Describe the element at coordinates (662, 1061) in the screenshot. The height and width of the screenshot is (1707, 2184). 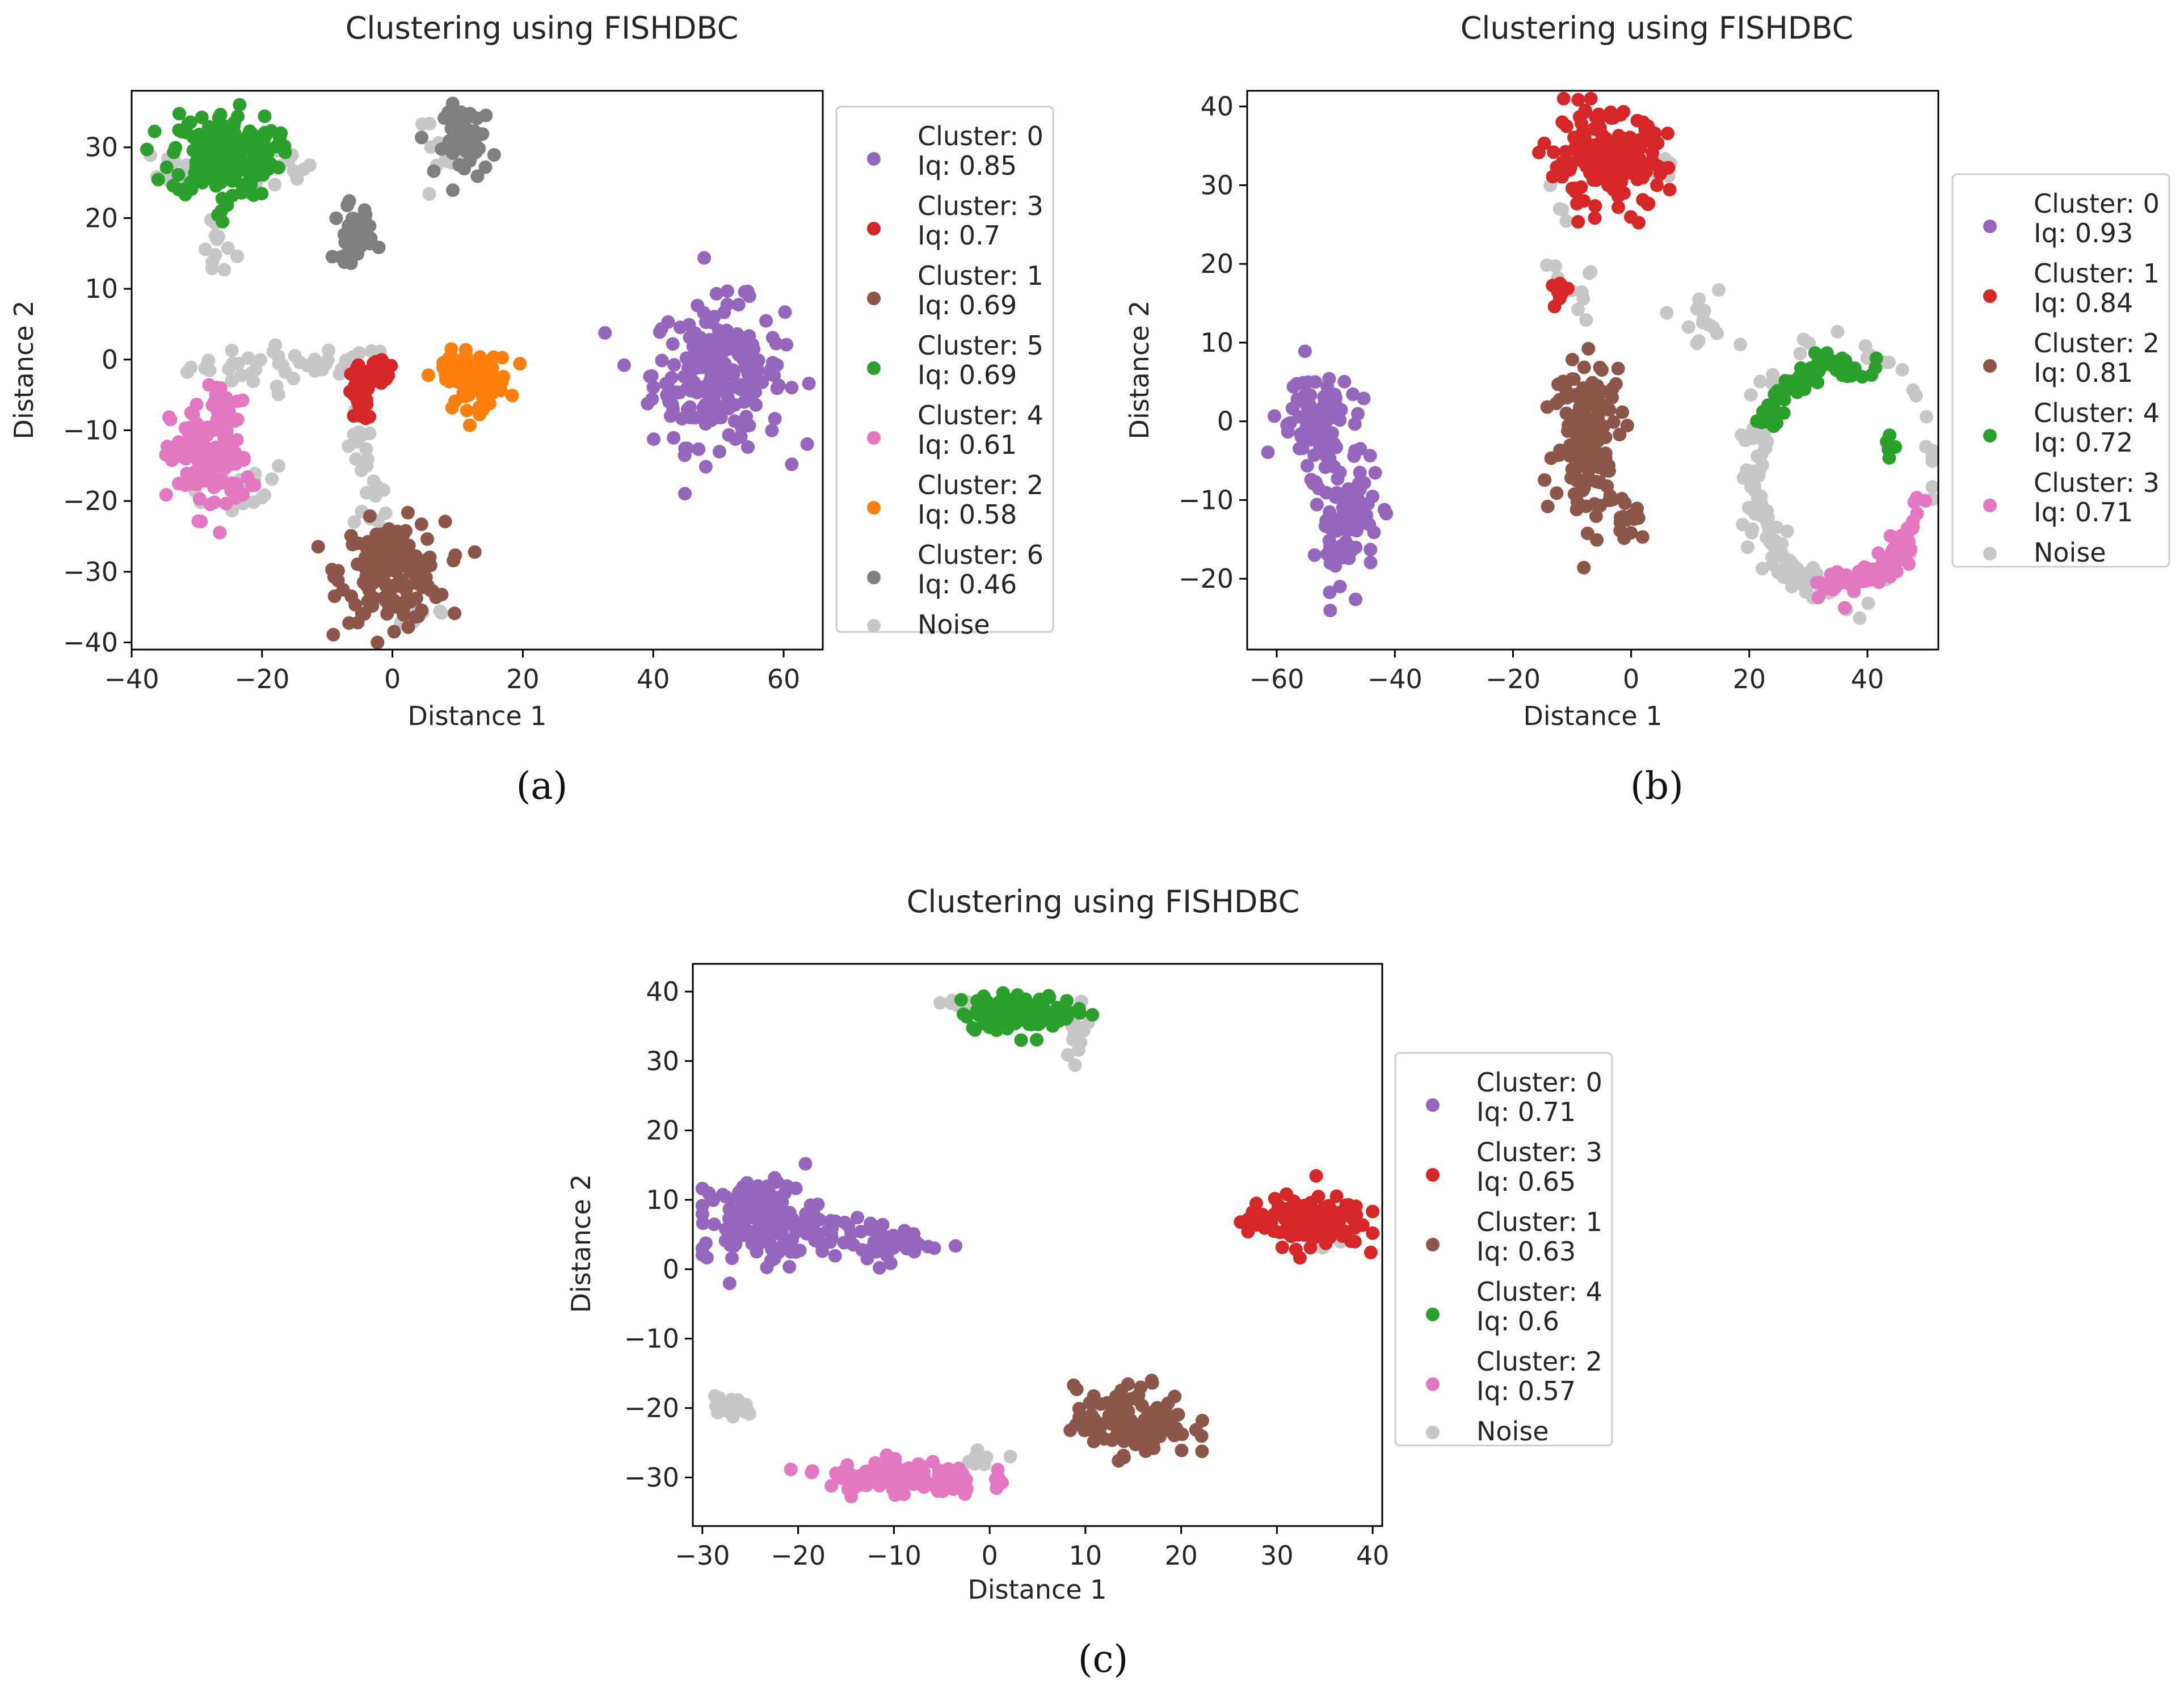
I see `y-tick-label: 30` at that location.